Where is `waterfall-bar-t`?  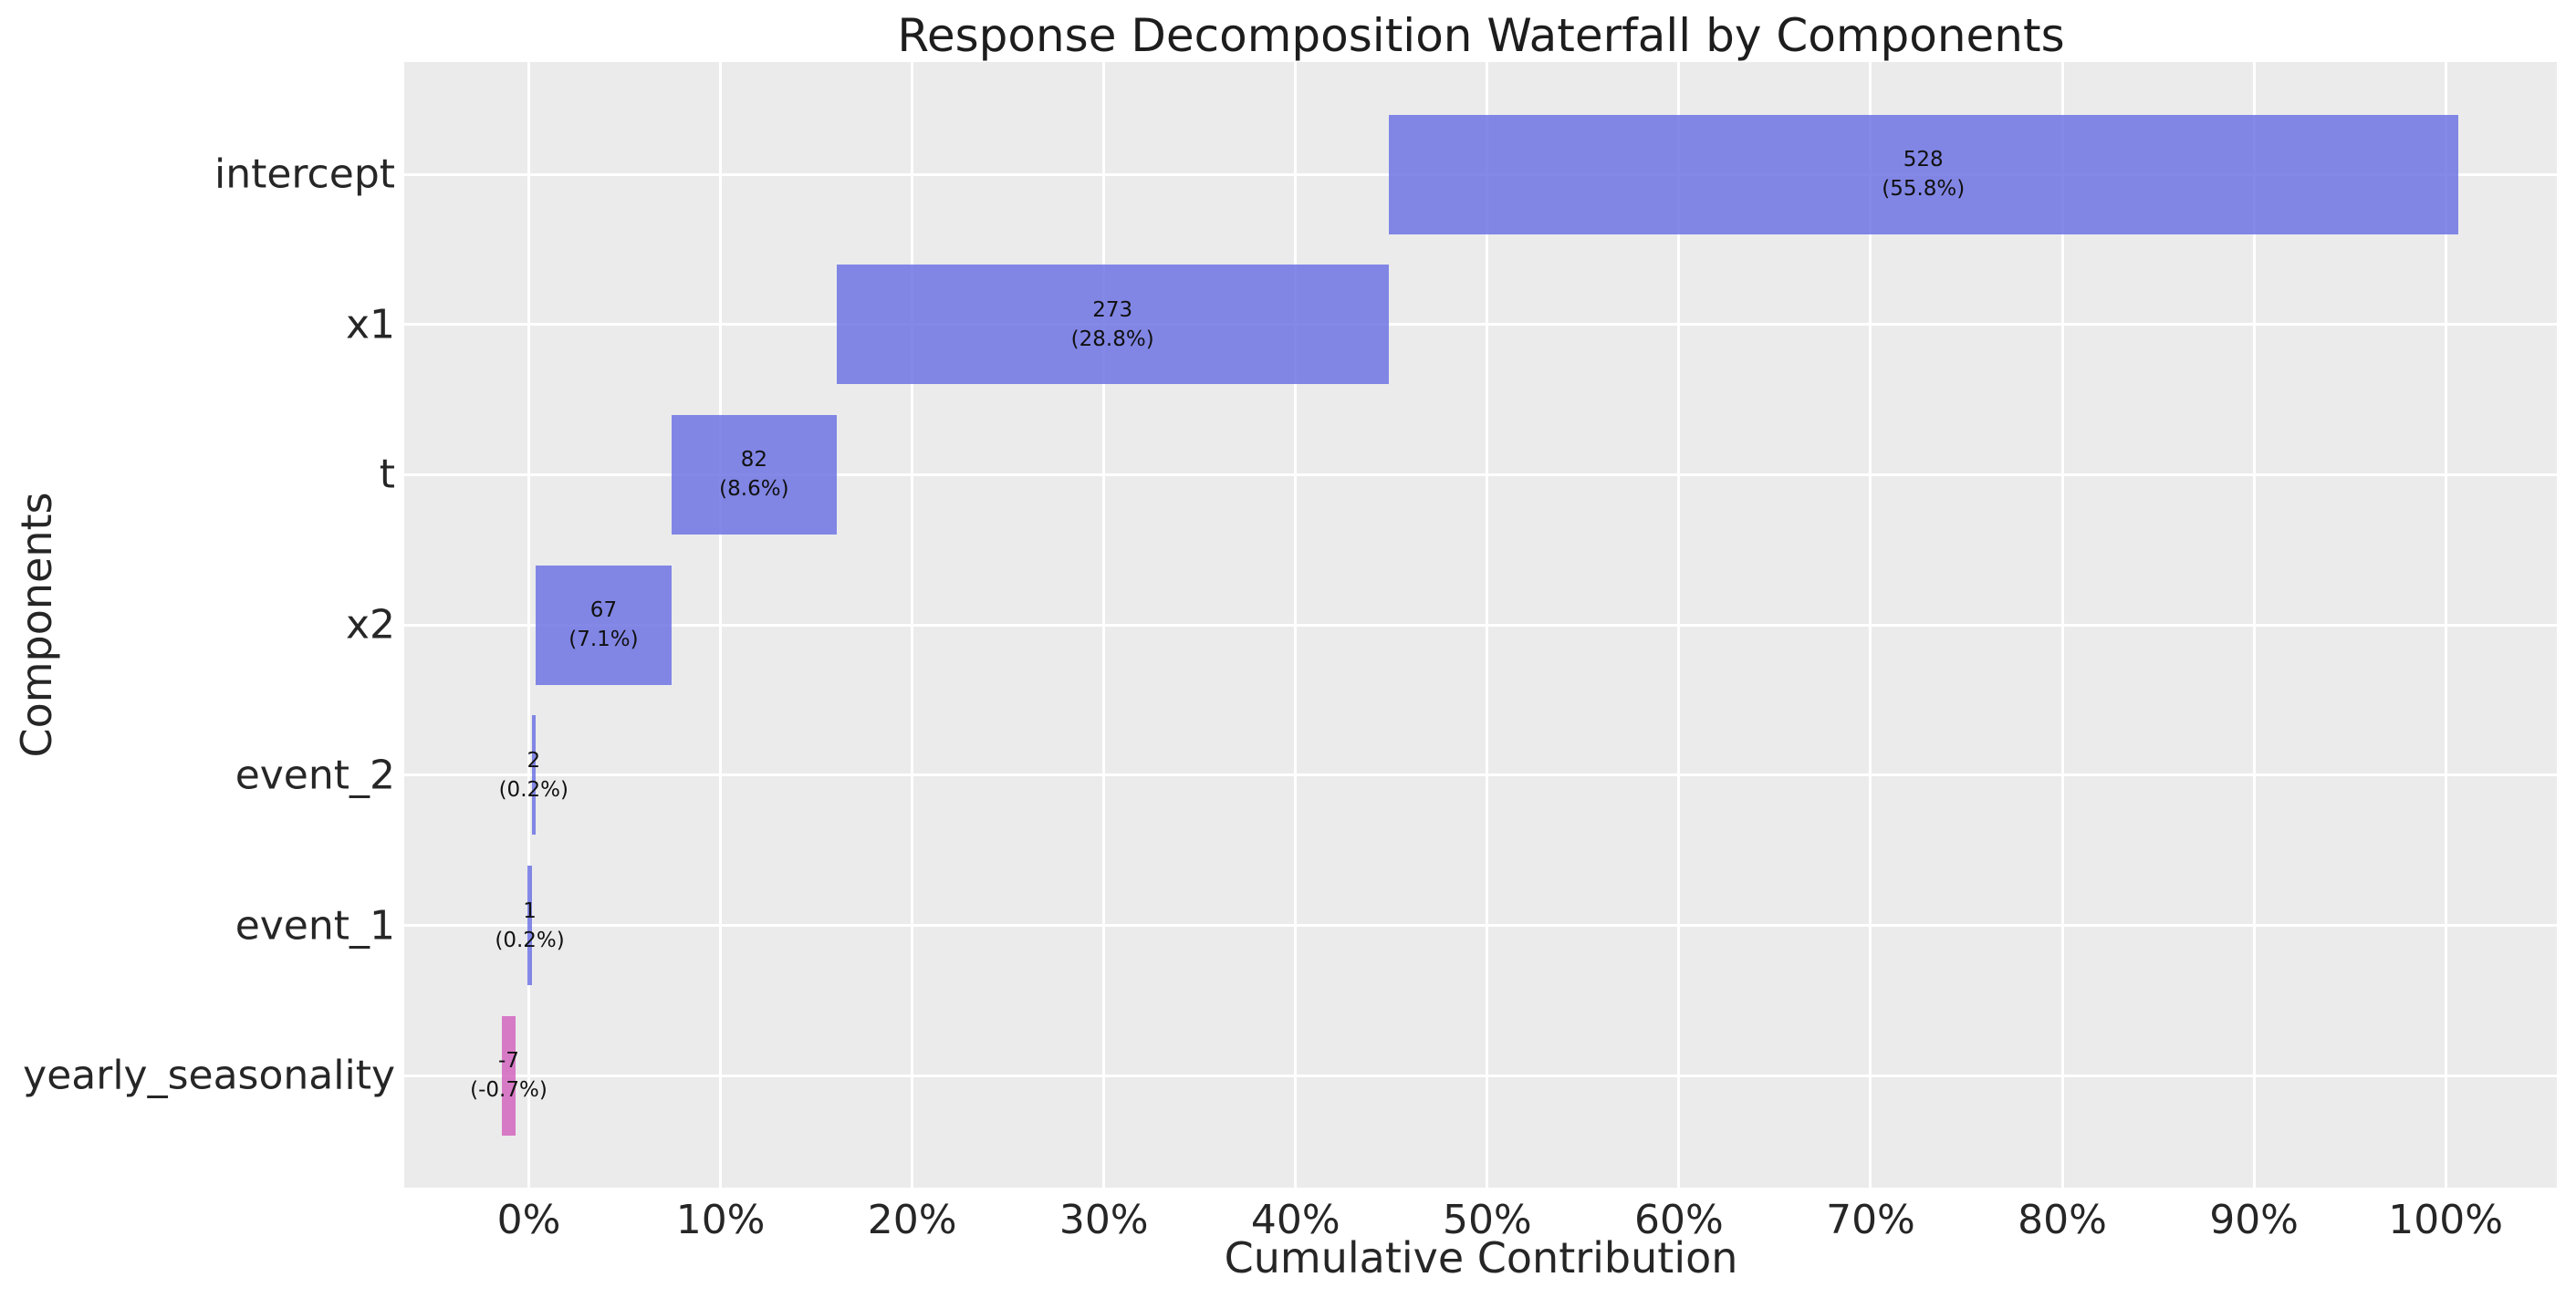
waterfall-bar-t is located at coordinates (754, 474).